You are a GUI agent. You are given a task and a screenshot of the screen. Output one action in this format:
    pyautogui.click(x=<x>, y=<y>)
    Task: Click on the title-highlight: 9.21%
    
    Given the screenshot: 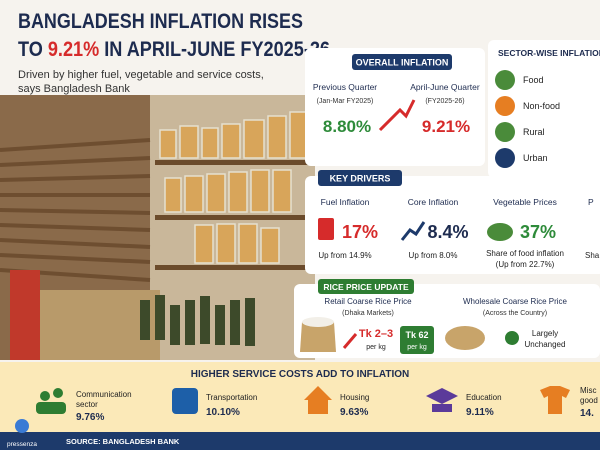 What is the action you would take?
    pyautogui.click(x=74, y=49)
    